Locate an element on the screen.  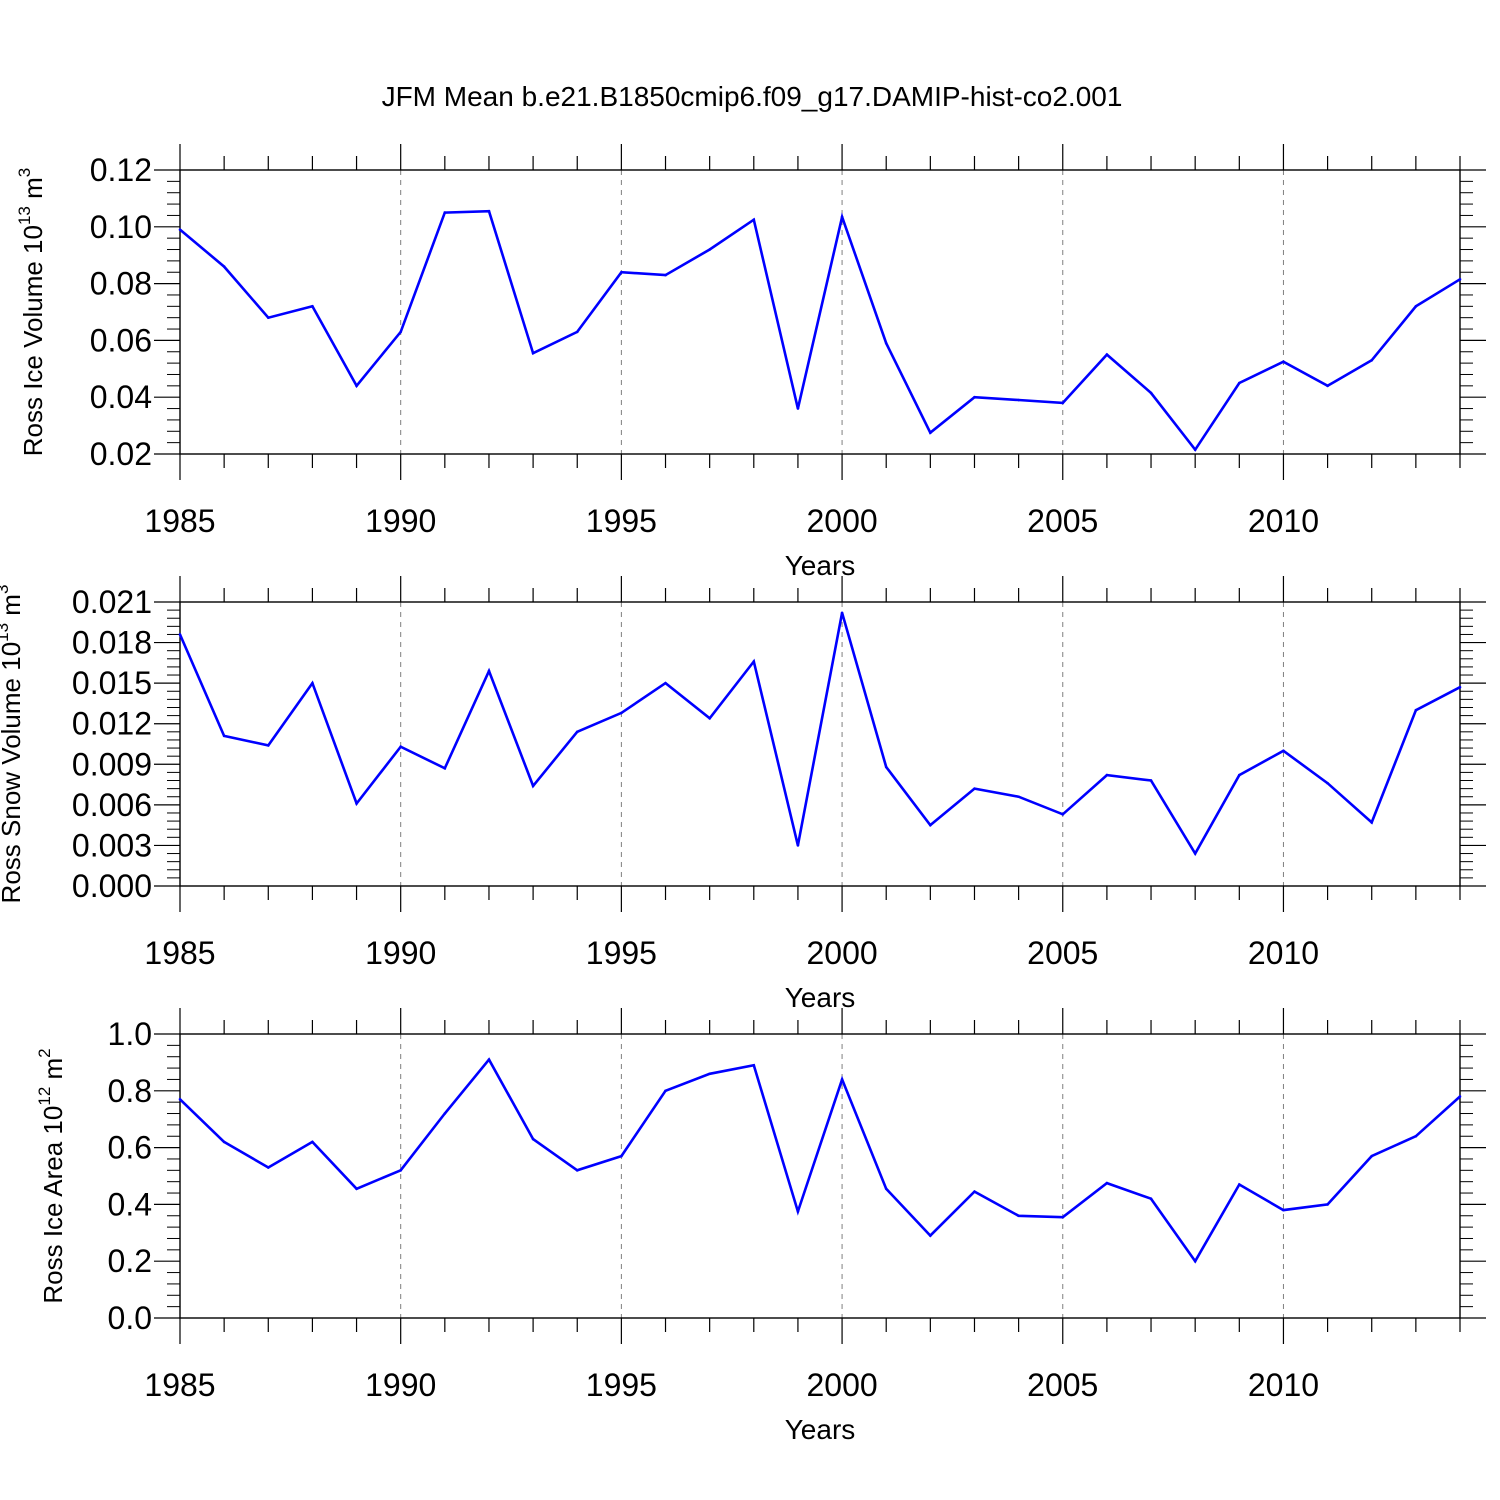
y-tick-label: 0.10 is located at coordinates (121, 227).